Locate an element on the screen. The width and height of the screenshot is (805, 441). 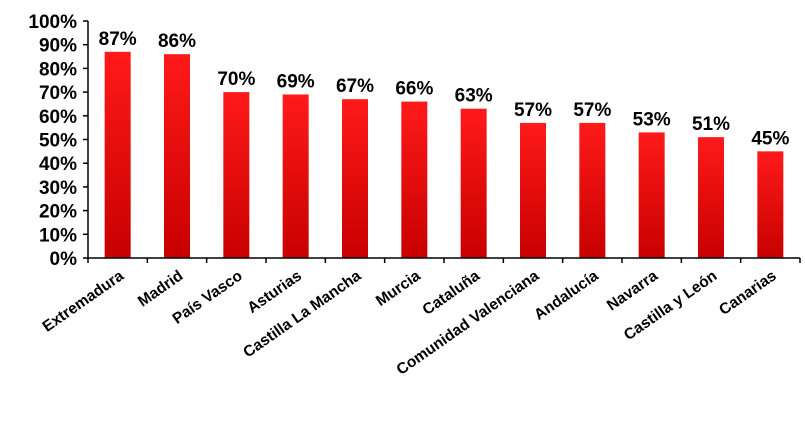
data-label: 86% is located at coordinates (177, 41).